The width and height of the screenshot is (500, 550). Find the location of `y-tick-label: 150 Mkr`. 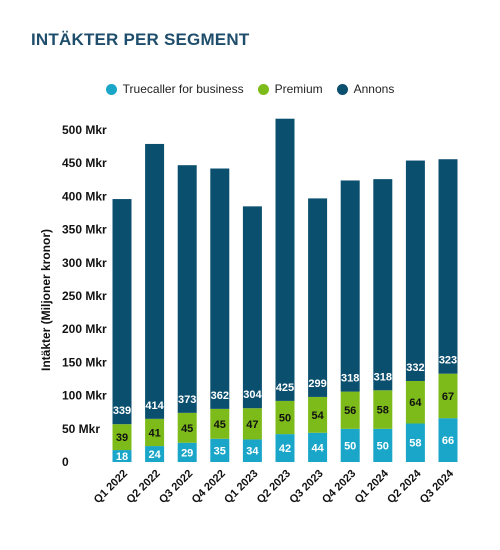

y-tick-label: 150 Mkr is located at coordinates (84, 362).